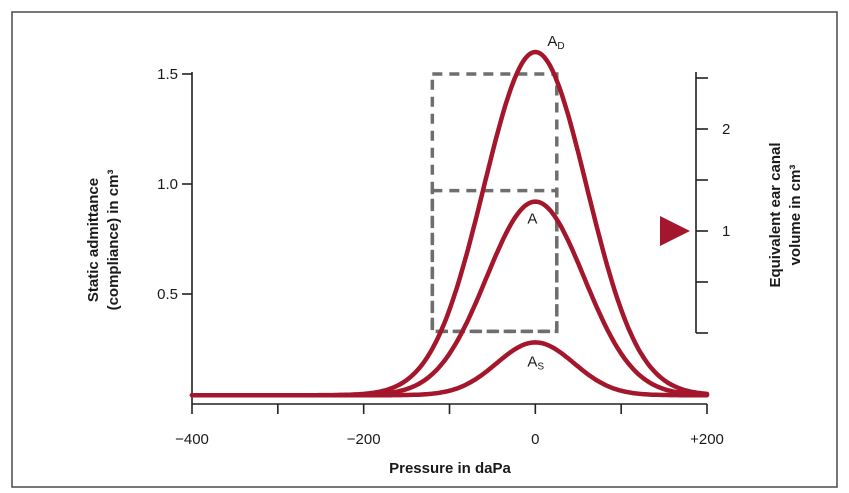 This screenshot has width=849, height=493. I want to click on x-tick-label: +200, so click(707, 439).